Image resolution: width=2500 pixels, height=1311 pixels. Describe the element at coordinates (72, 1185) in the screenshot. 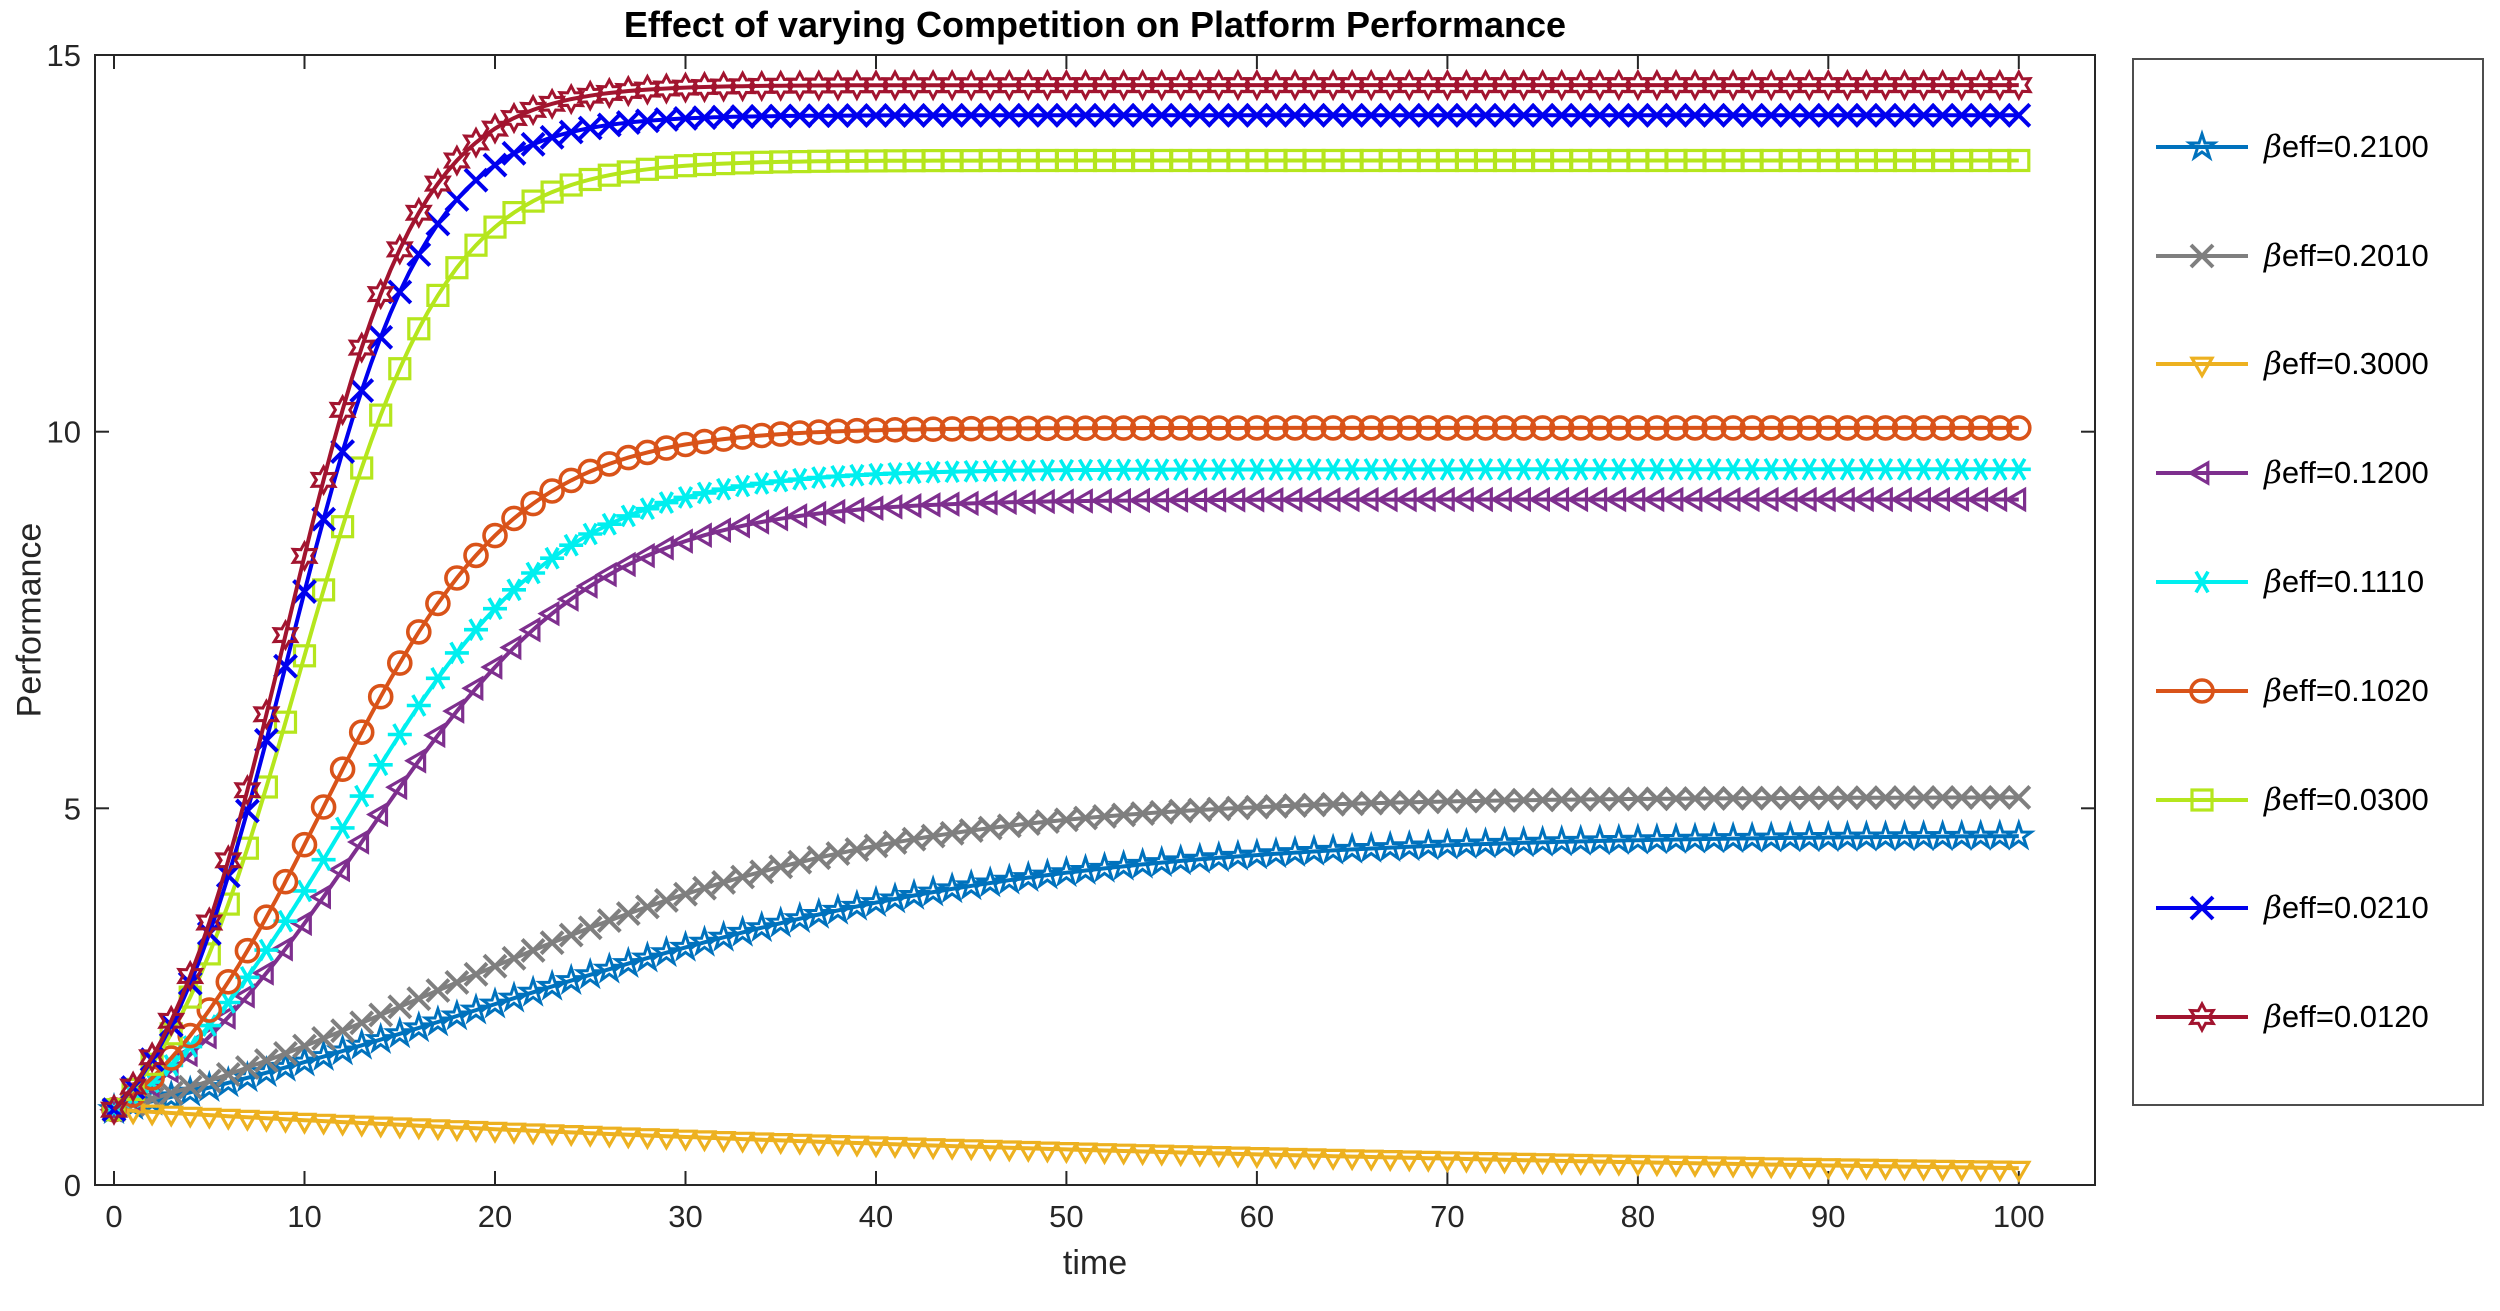

I see `y-tick-label: 0` at that location.